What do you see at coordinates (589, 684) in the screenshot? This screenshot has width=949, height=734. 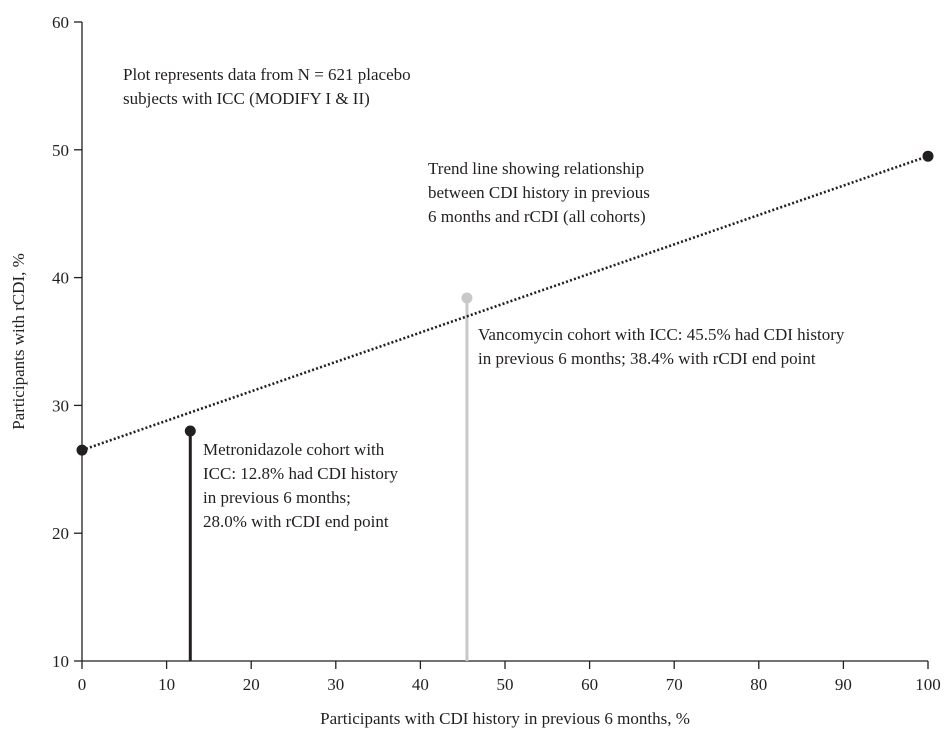 I see `x-tick-label: 60` at bounding box center [589, 684].